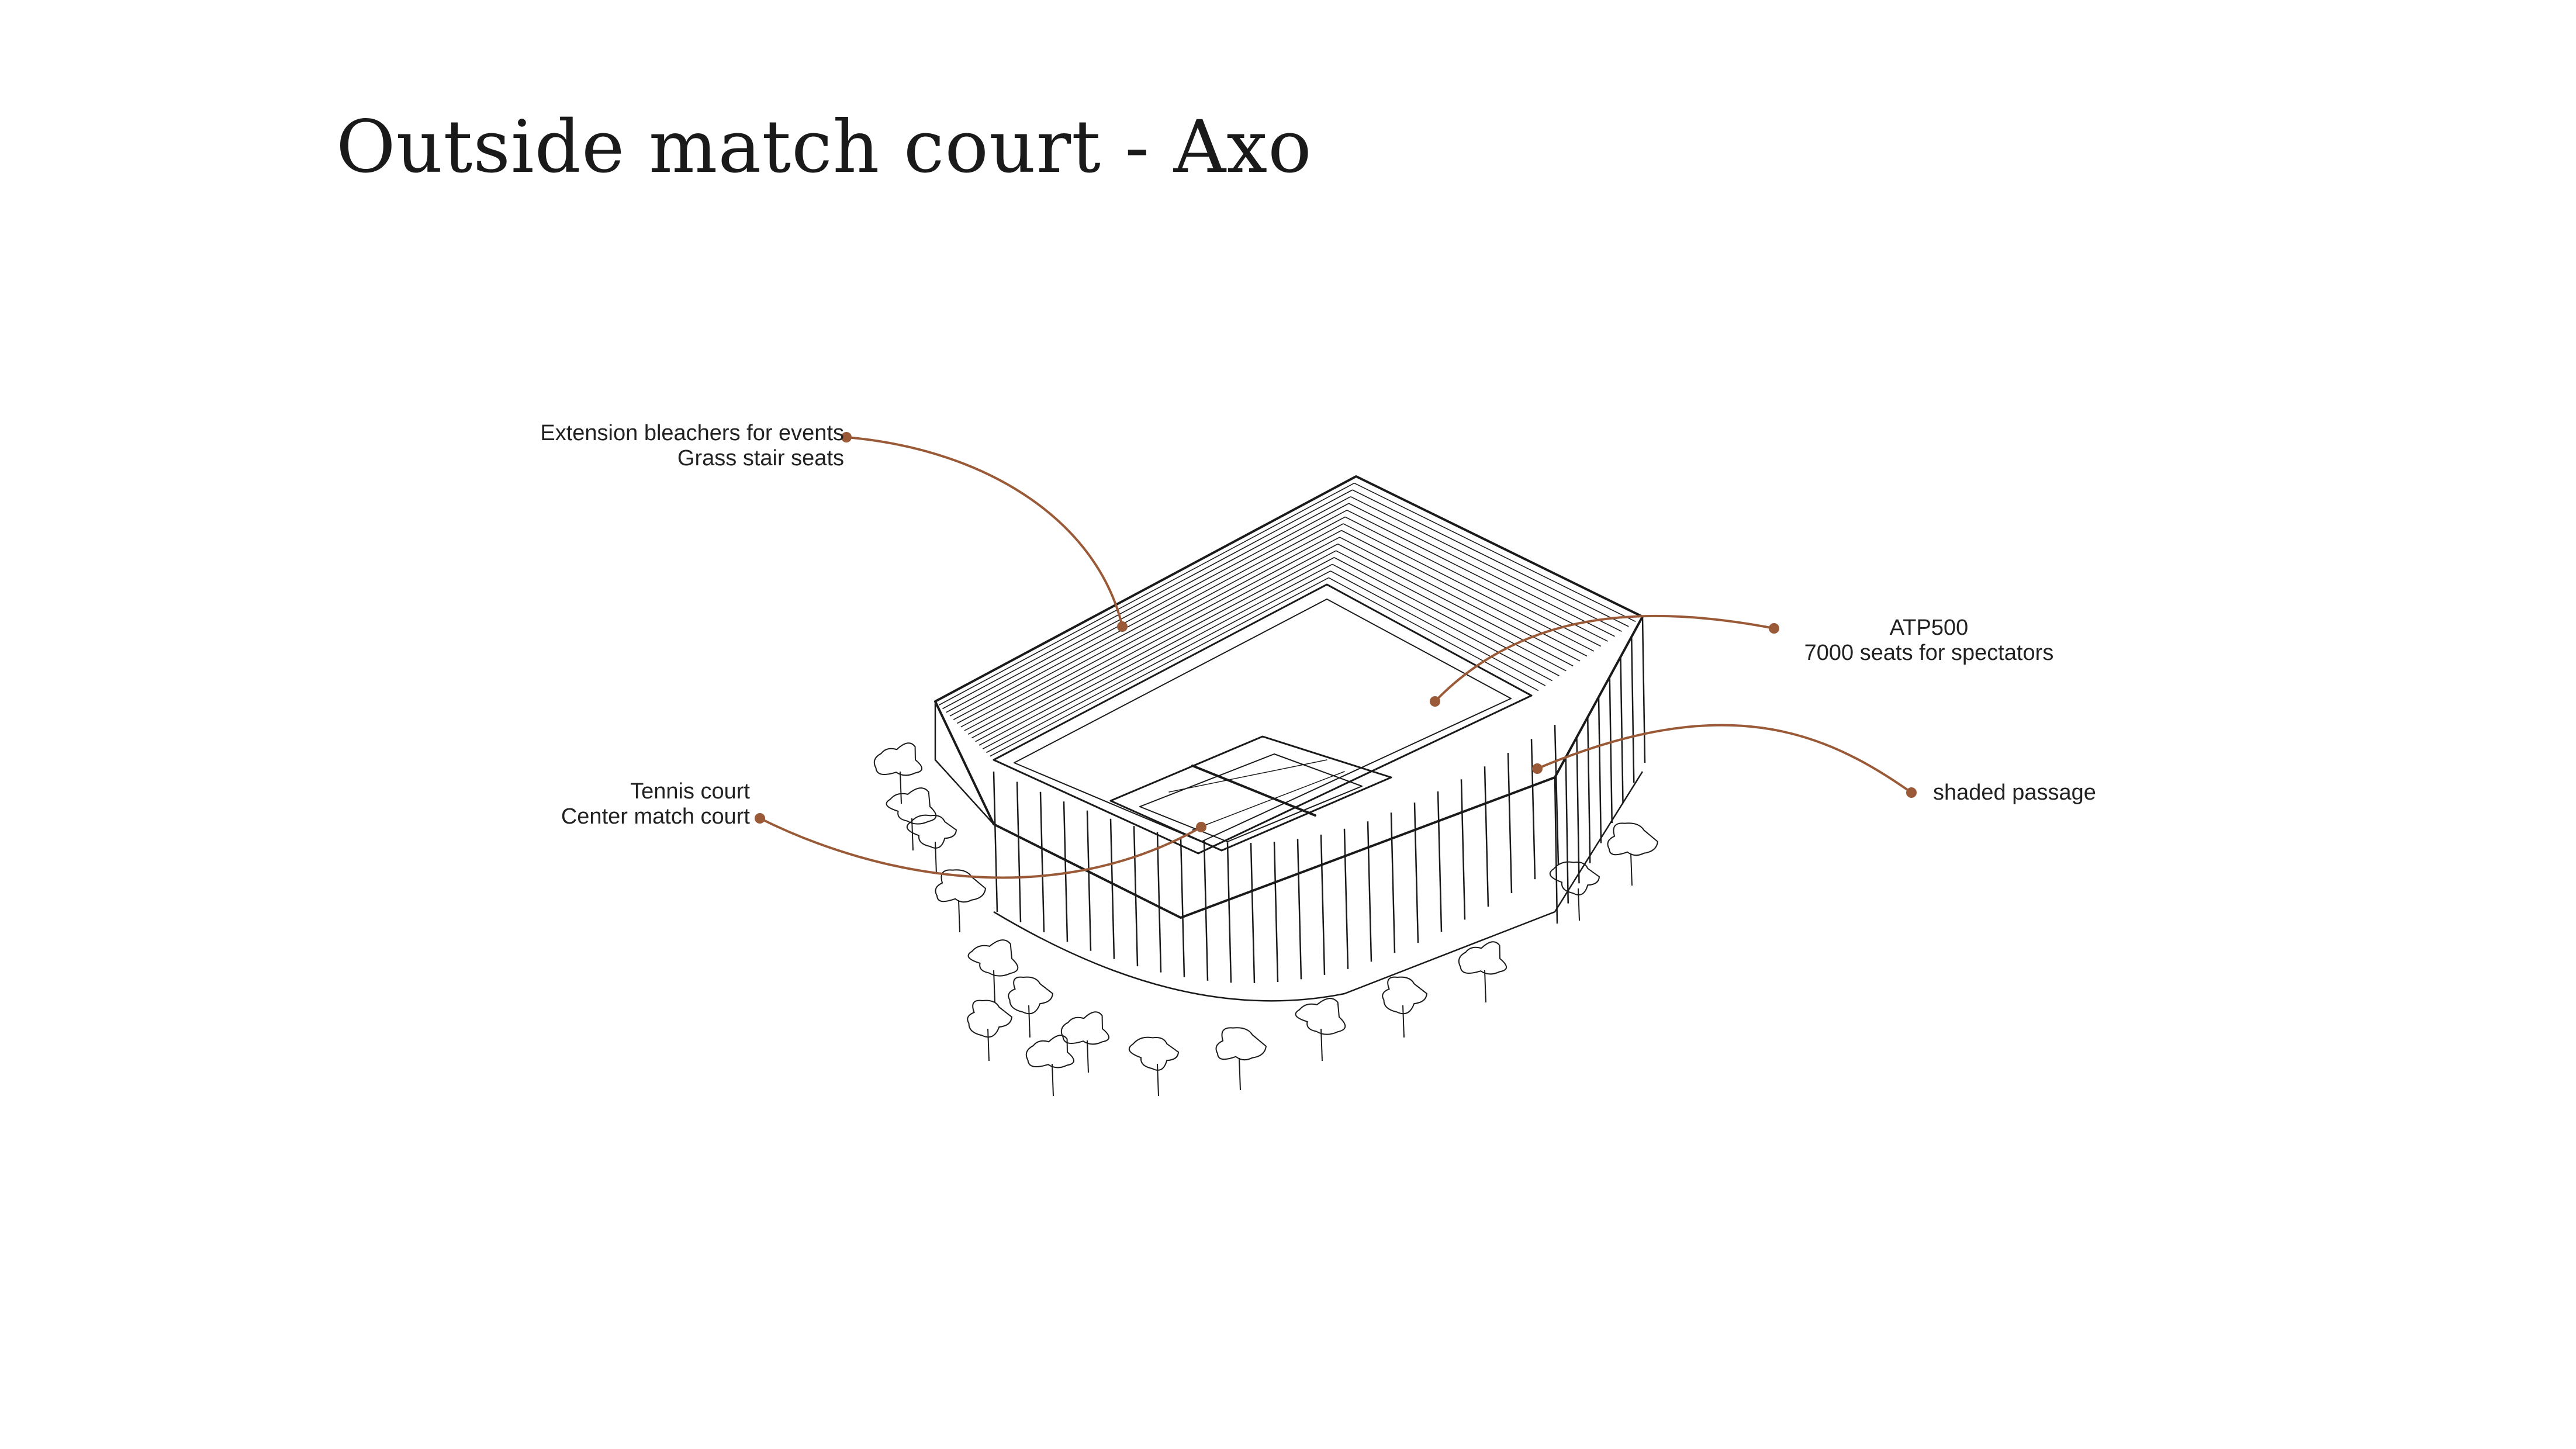 The image size is (2576, 1449). I want to click on leader-passage, so click(1725, 759).